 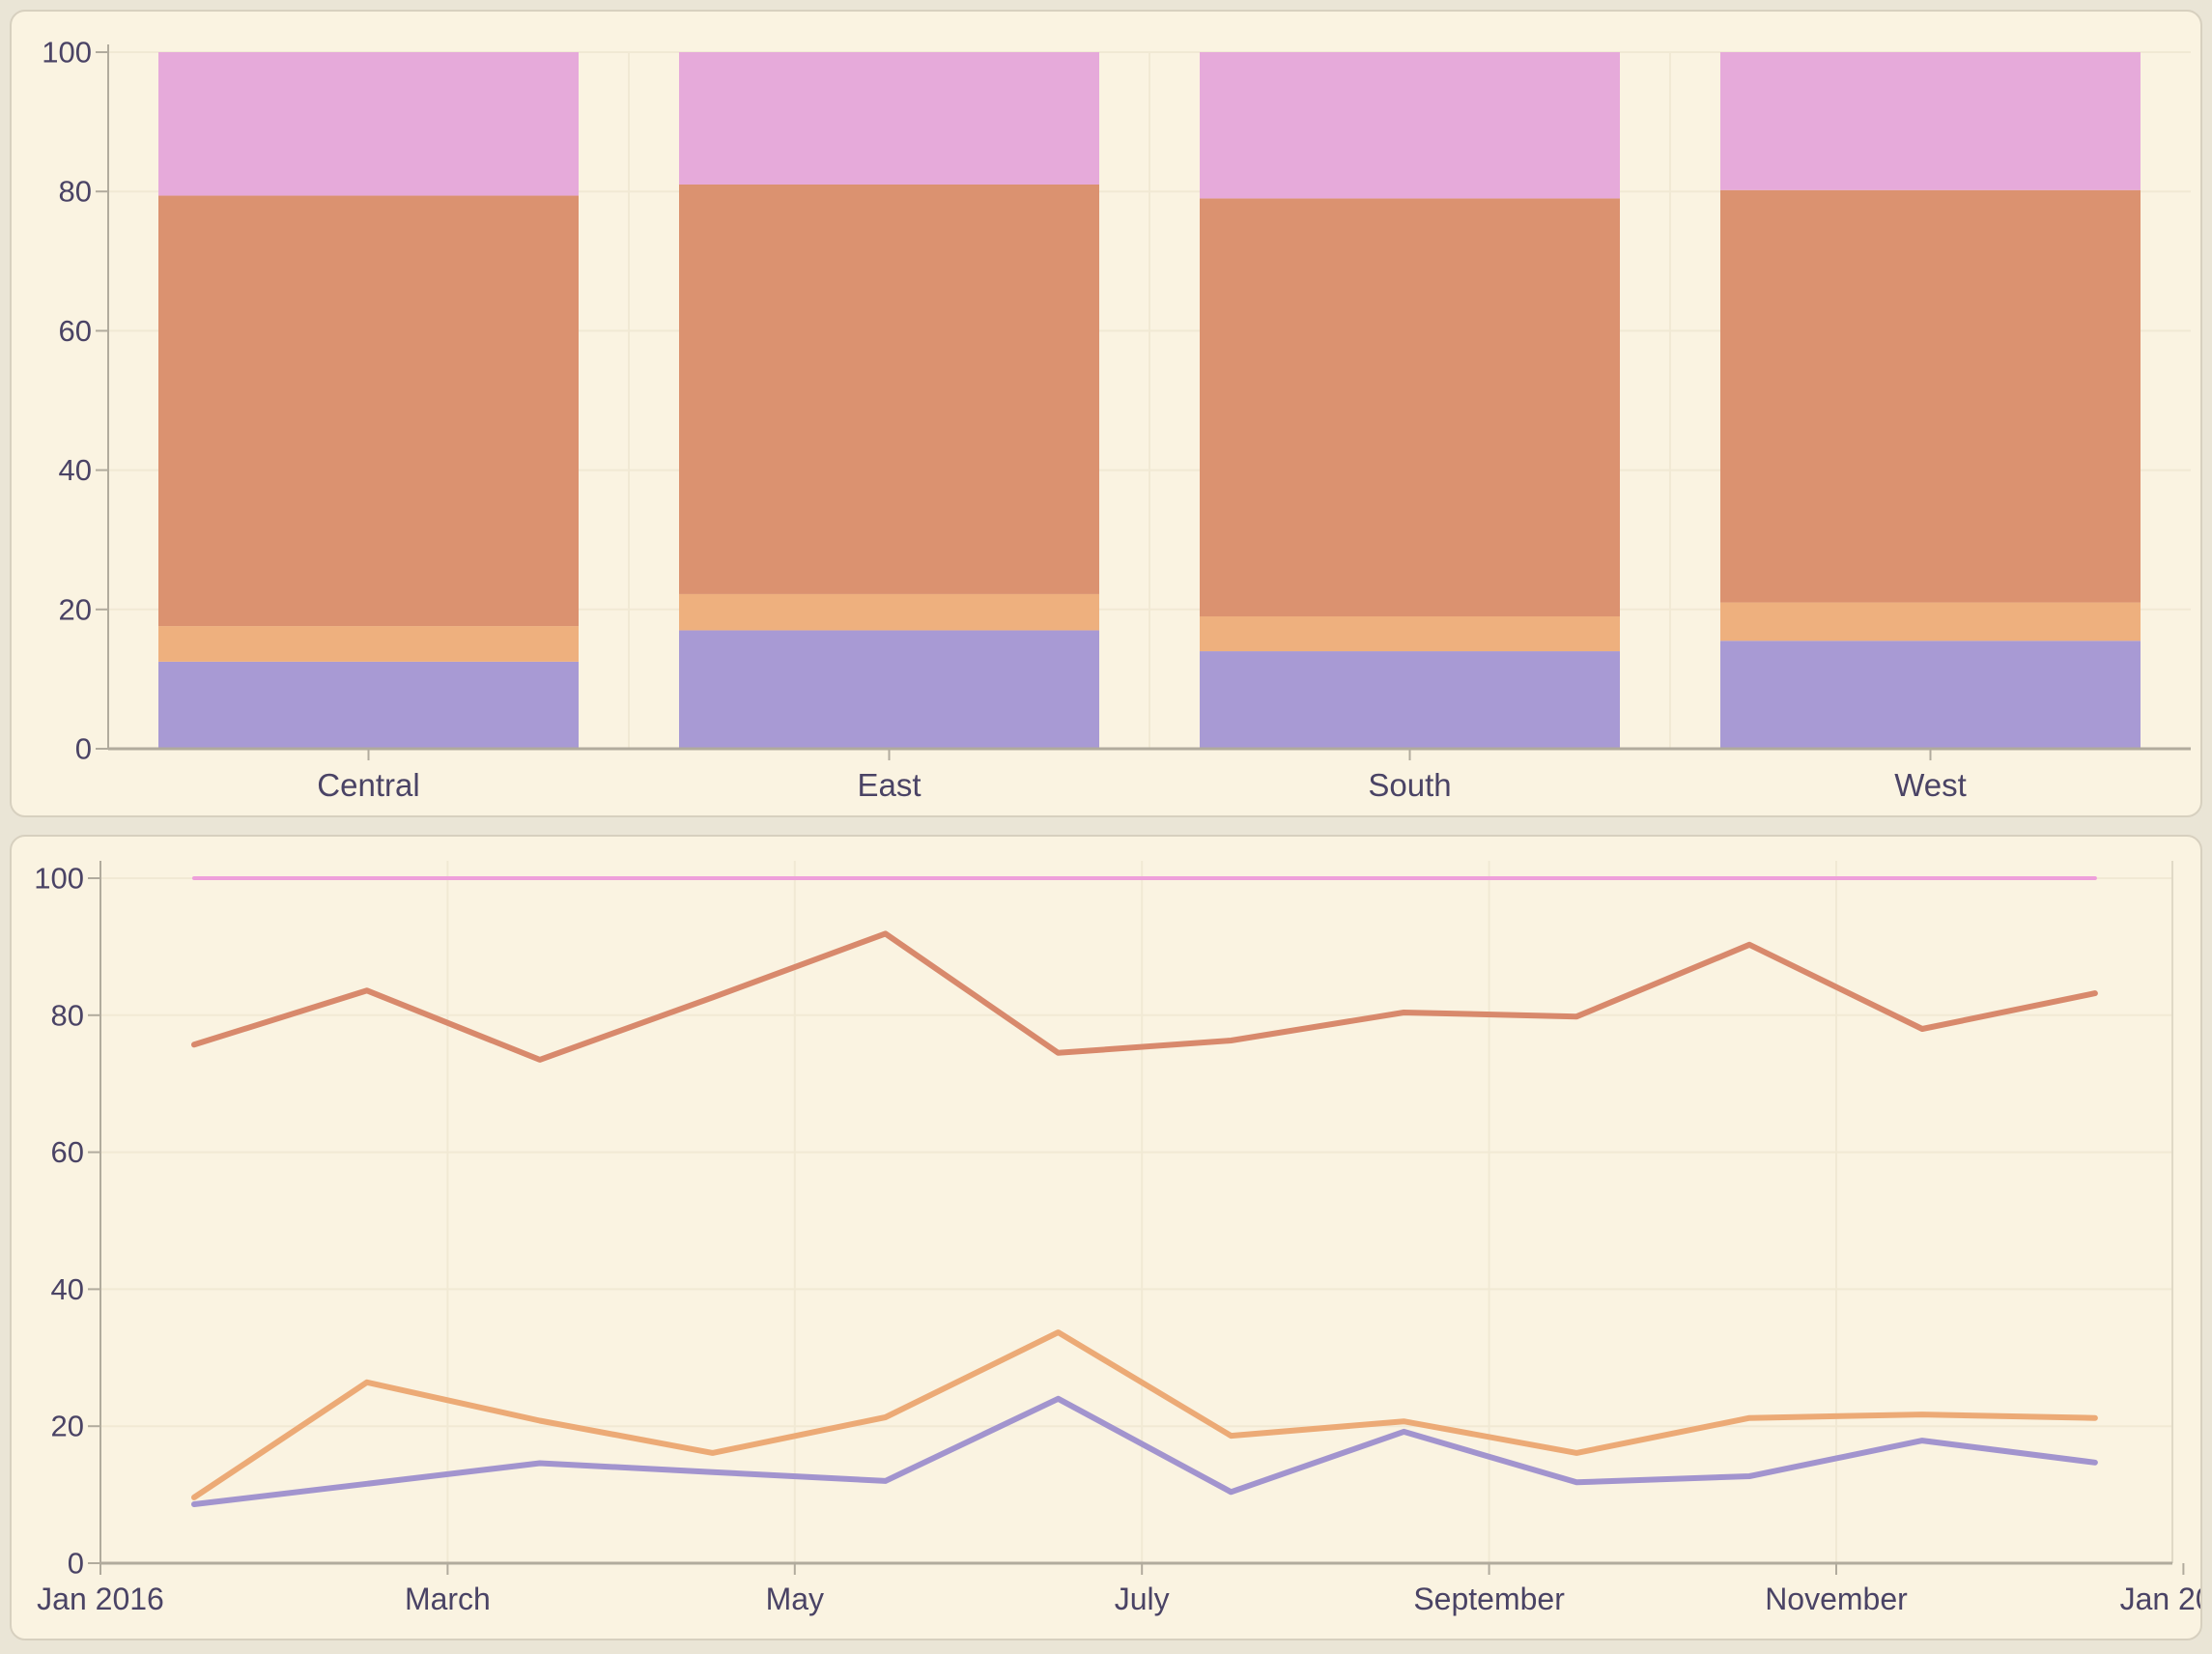 What do you see at coordinates (889, 118) in the screenshot?
I see `bar-segment-east-pink-segment` at bounding box center [889, 118].